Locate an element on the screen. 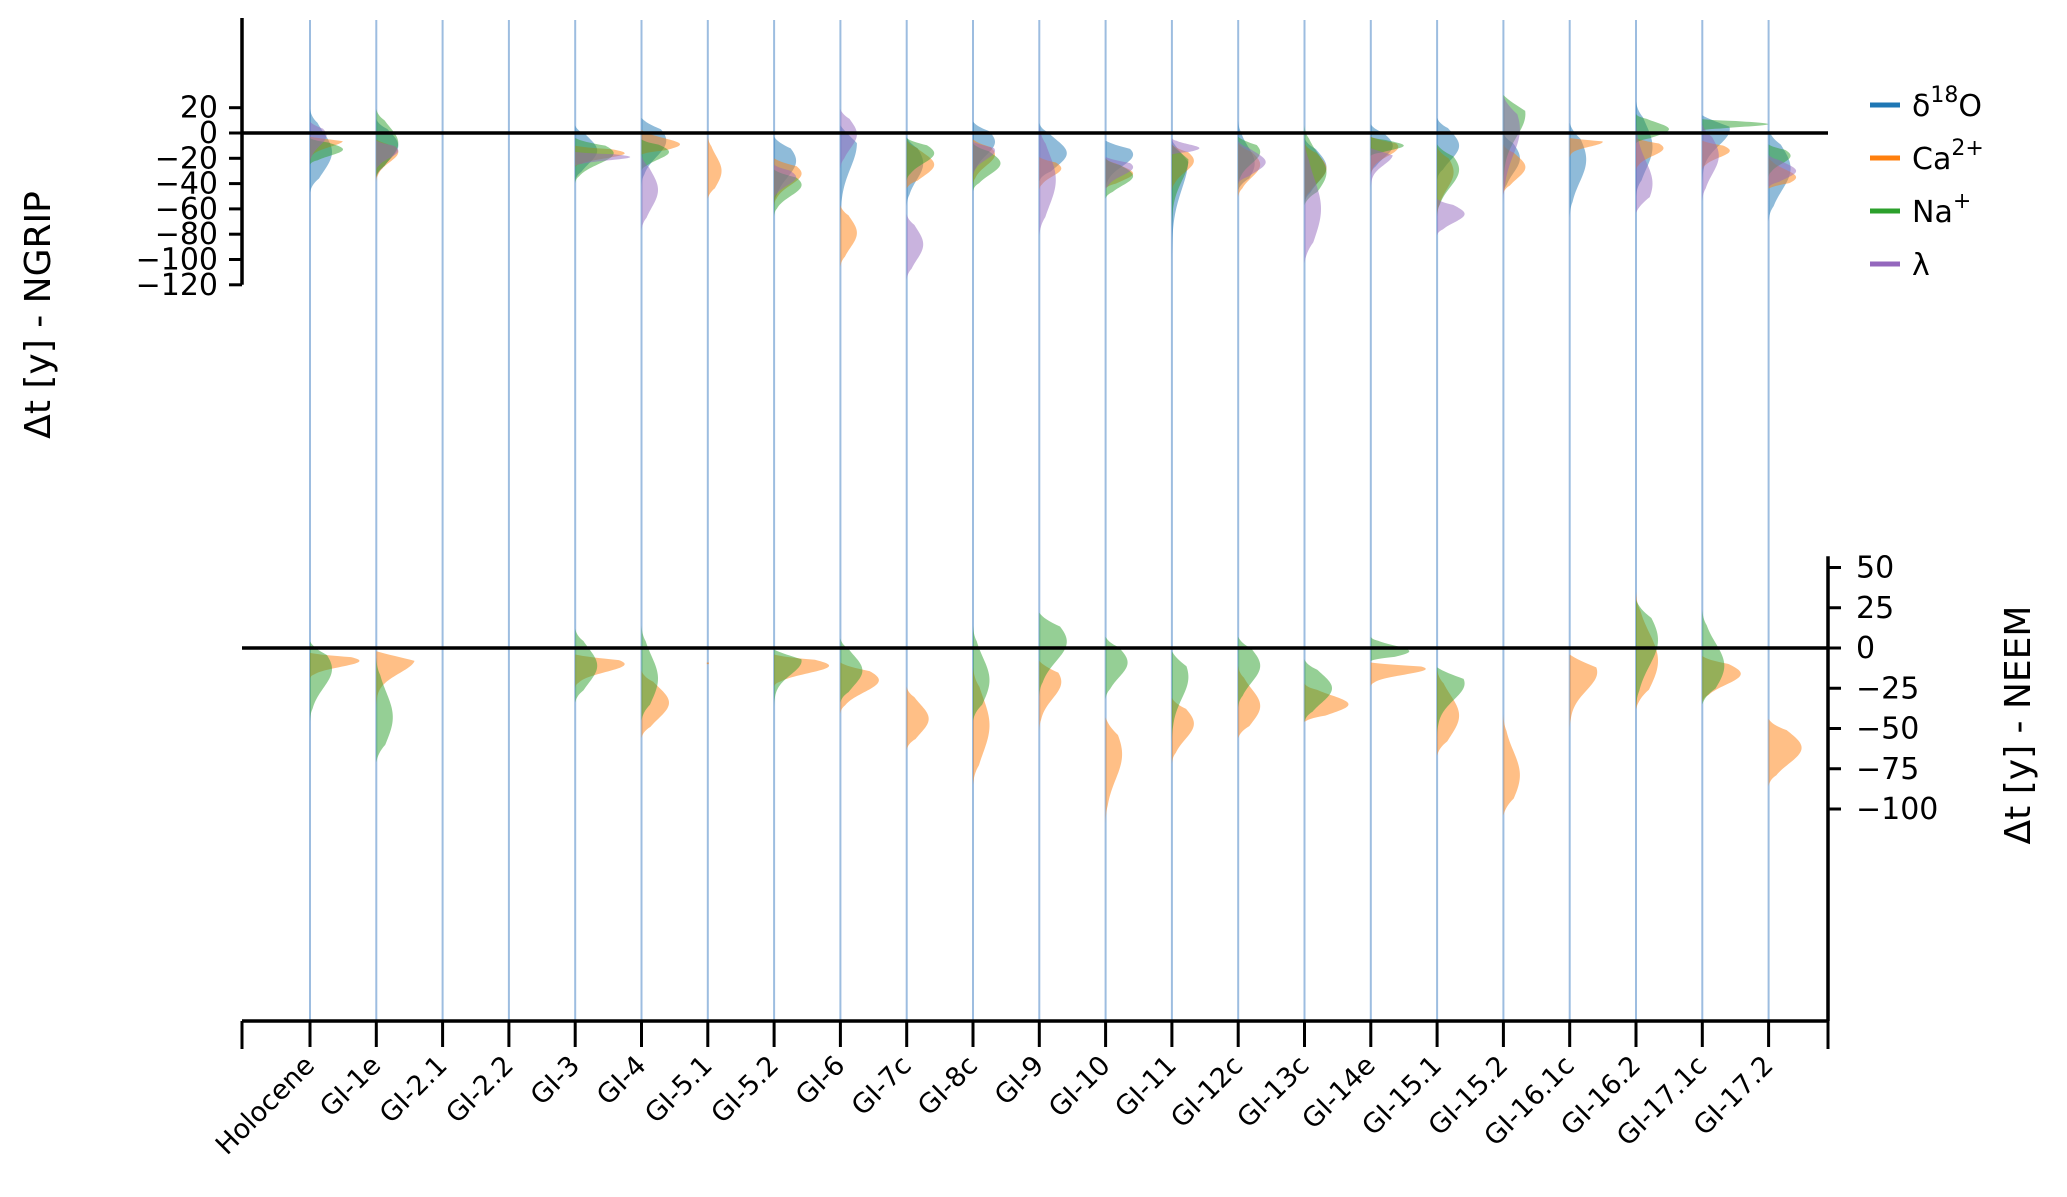 This screenshot has height=1197, width=2067. violin-top-lambda-GI-13c is located at coordinates (1312, 201).